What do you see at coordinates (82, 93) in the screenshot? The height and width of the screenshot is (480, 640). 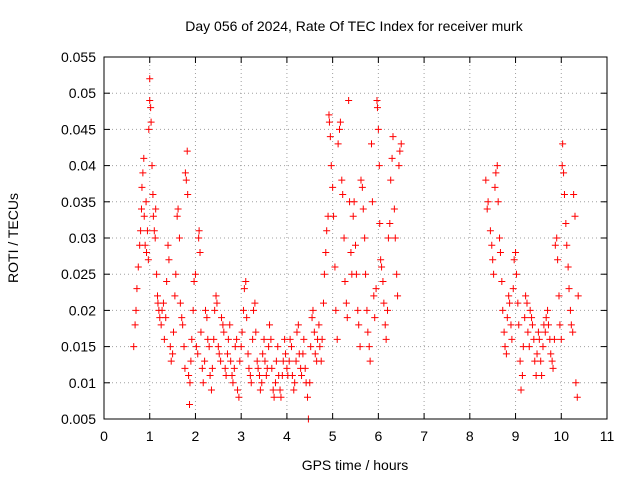 I see `y-tick-label: 0.05` at bounding box center [82, 93].